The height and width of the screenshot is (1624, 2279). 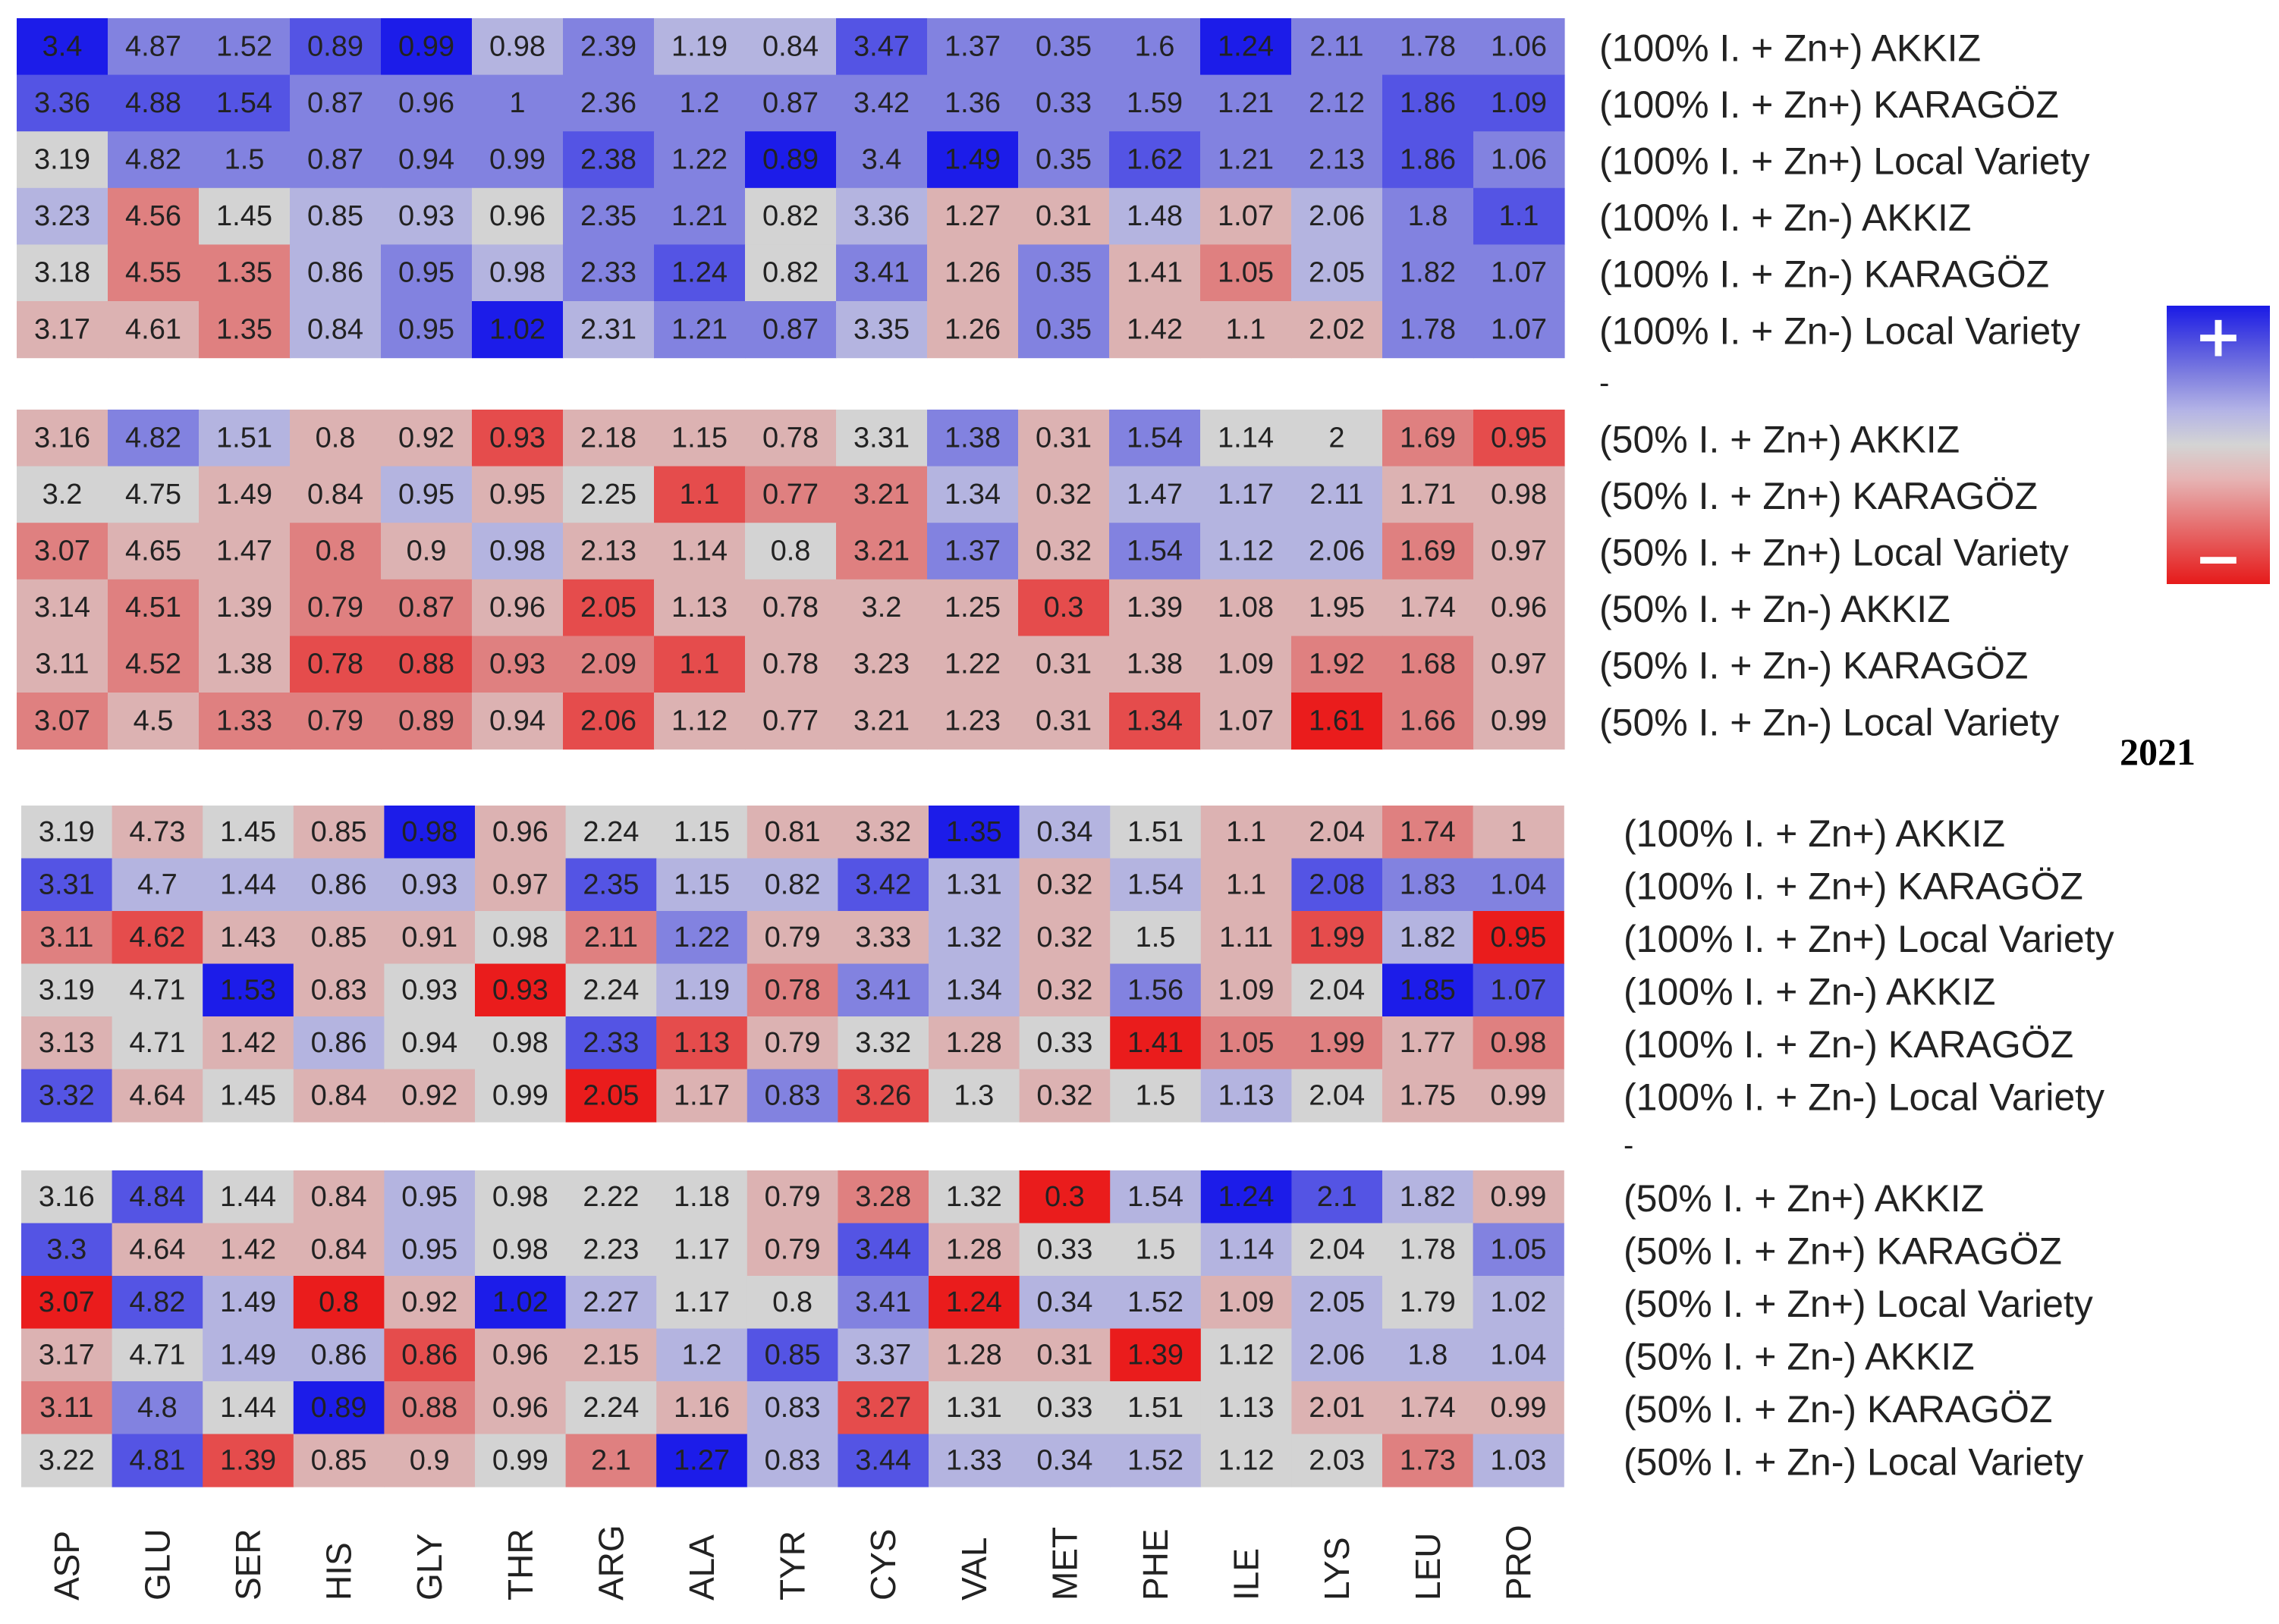 I want to click on cell-value: 0.78, so click(x=335, y=664).